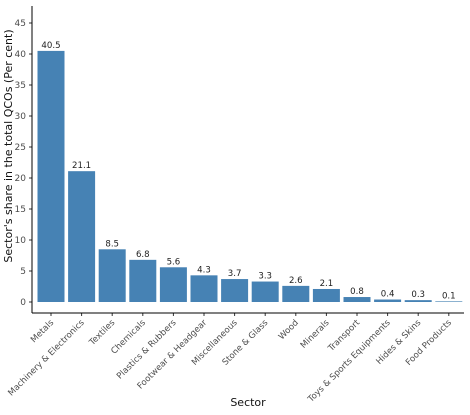 Image resolution: width=470 pixels, height=415 pixels. Describe the element at coordinates (143, 255) in the screenshot. I see `data-label: 6.8` at that location.